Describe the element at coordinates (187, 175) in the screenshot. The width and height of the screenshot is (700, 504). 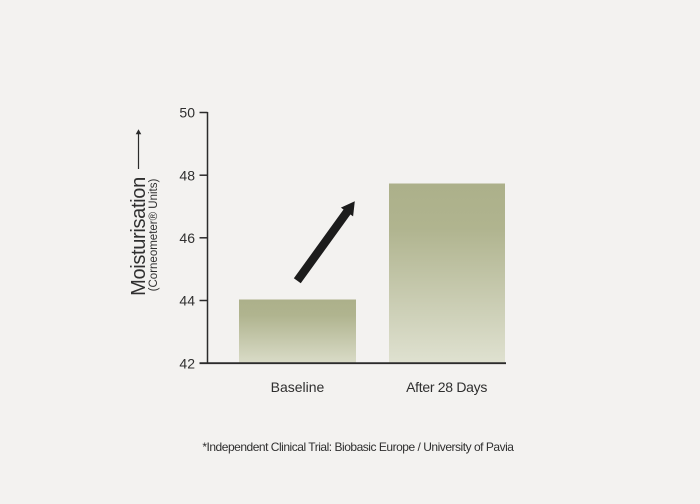
I see `svg-text: 48` at that location.